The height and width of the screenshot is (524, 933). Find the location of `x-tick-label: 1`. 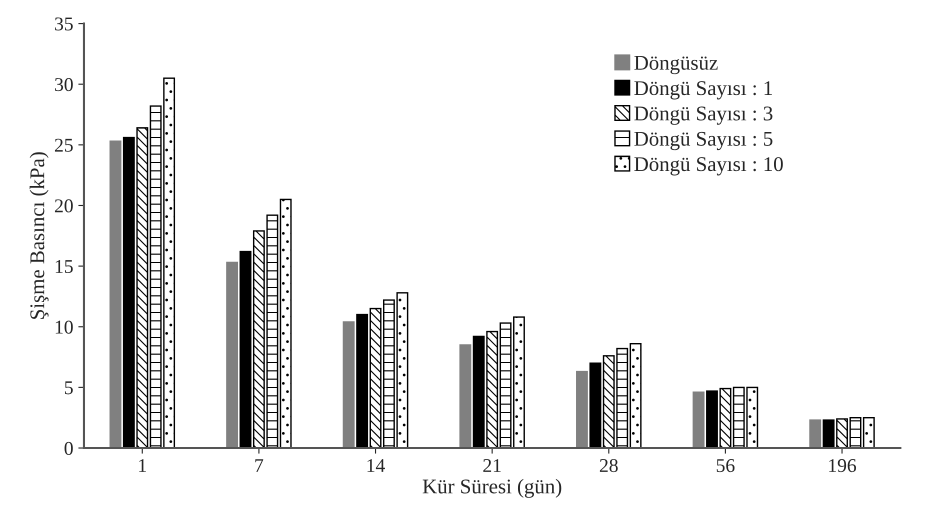

x-tick-label: 1 is located at coordinates (142, 465).